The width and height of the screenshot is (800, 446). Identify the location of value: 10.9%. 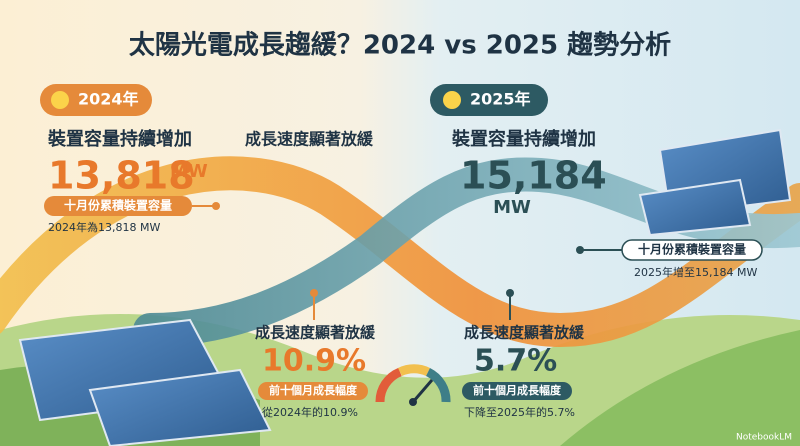
(314, 361).